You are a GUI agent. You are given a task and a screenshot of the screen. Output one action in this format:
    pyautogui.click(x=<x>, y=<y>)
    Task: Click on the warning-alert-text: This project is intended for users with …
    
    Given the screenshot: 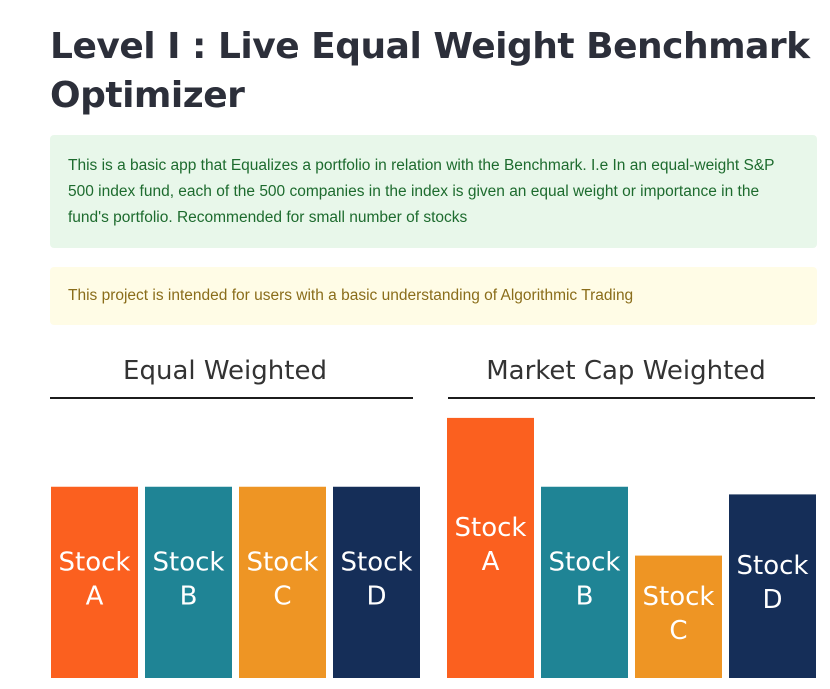 What is the action you would take?
    pyautogui.click(x=351, y=295)
    